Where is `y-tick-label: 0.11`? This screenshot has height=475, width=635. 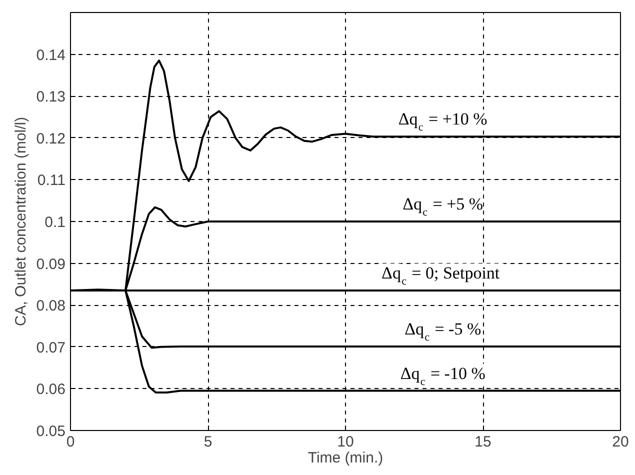 y-tick-label: 0.11 is located at coordinates (51, 181).